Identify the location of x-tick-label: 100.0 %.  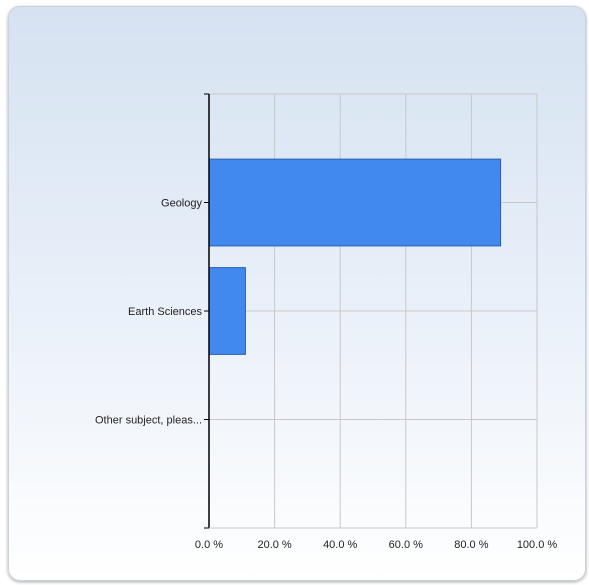
(537, 545).